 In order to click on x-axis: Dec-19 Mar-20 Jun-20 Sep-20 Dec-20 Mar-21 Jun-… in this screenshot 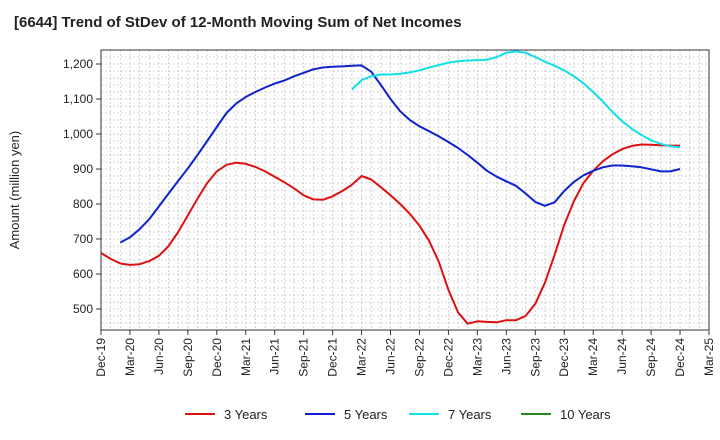, I will do `click(405, 353)`.